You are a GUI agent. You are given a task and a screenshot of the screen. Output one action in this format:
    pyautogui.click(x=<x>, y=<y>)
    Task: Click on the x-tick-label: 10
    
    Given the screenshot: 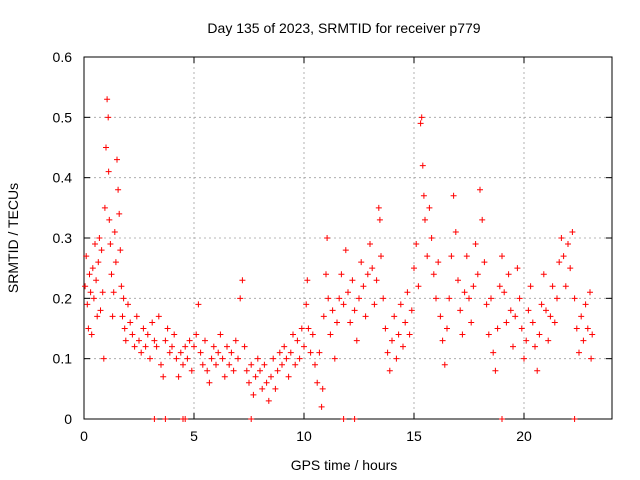 What is the action you would take?
    pyautogui.click(x=304, y=436)
    